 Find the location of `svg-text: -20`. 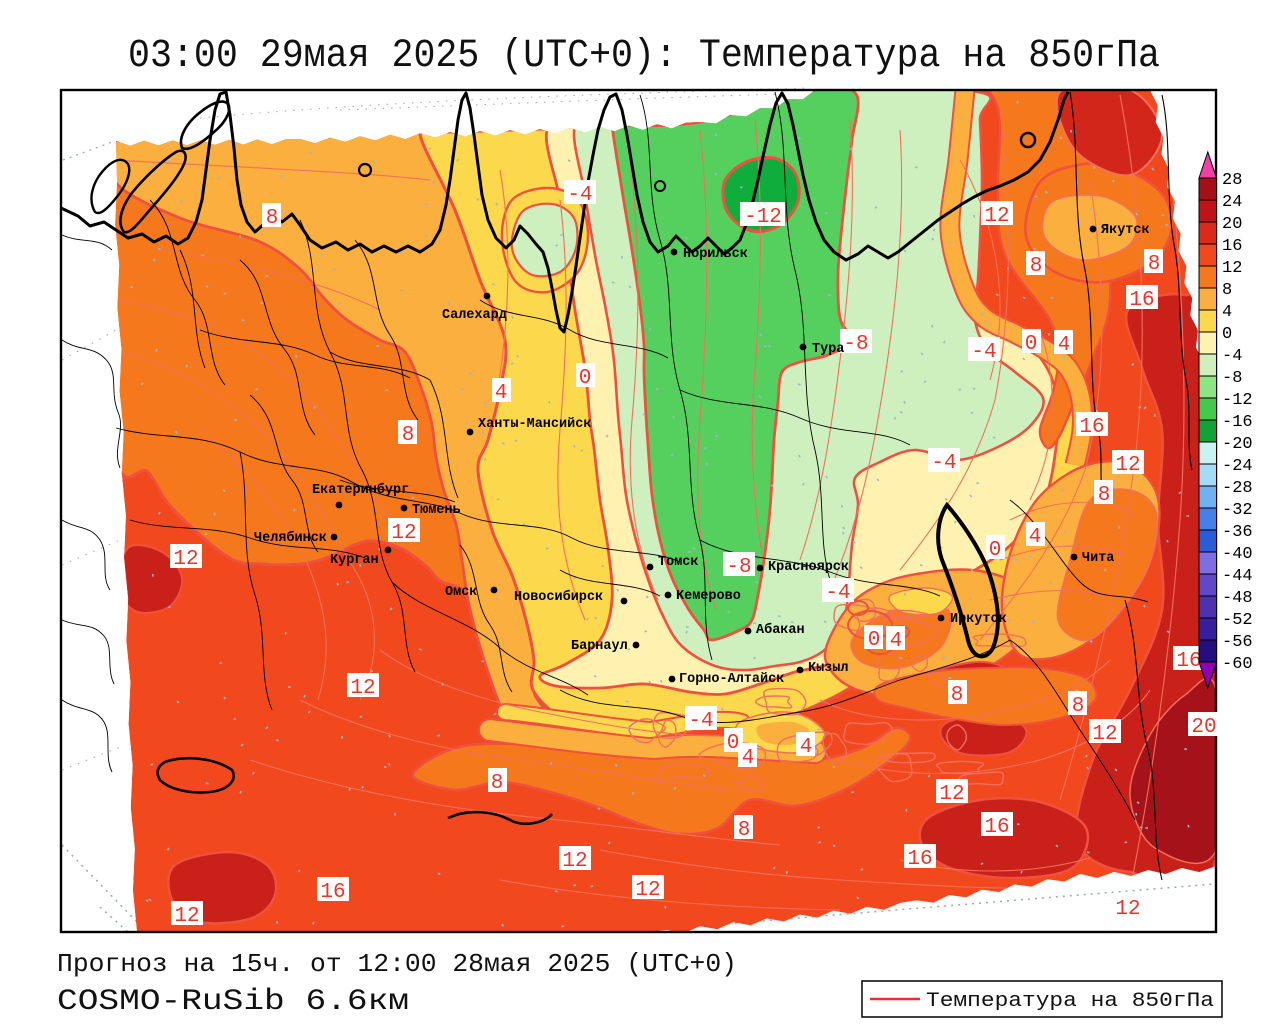

svg-text: -20 is located at coordinates (1237, 444).